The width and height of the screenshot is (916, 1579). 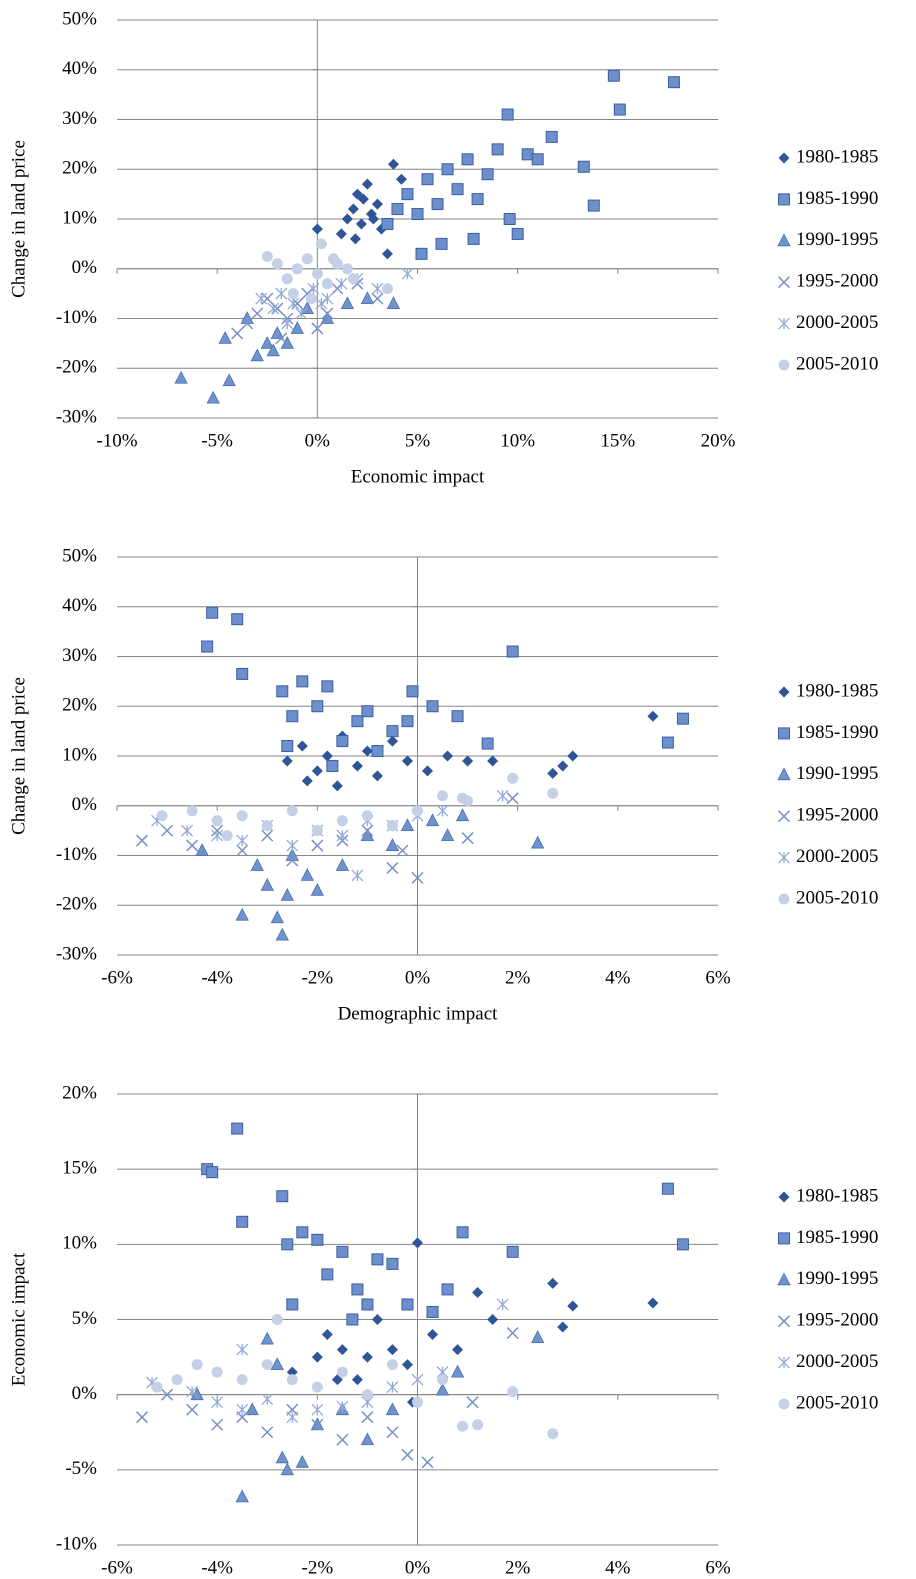 I want to click on x-axis-title: Economic impact, so click(x=418, y=476).